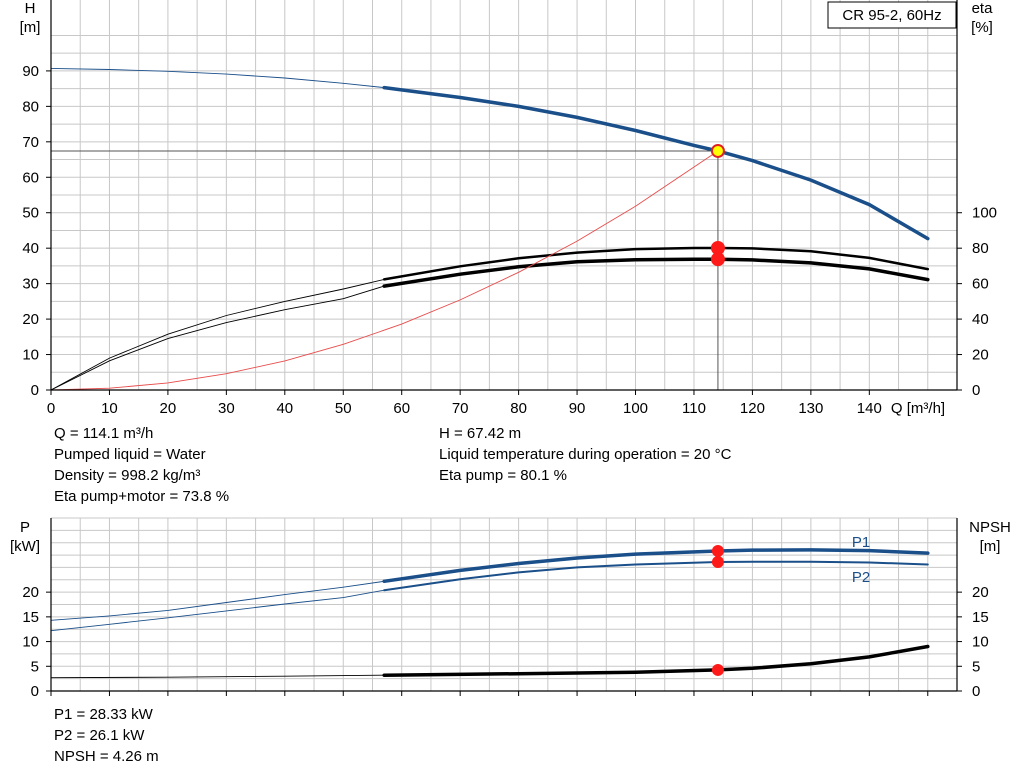  Describe the element at coordinates (30, 27) in the screenshot. I see `top-left-axis-label-line2: [m]` at that location.